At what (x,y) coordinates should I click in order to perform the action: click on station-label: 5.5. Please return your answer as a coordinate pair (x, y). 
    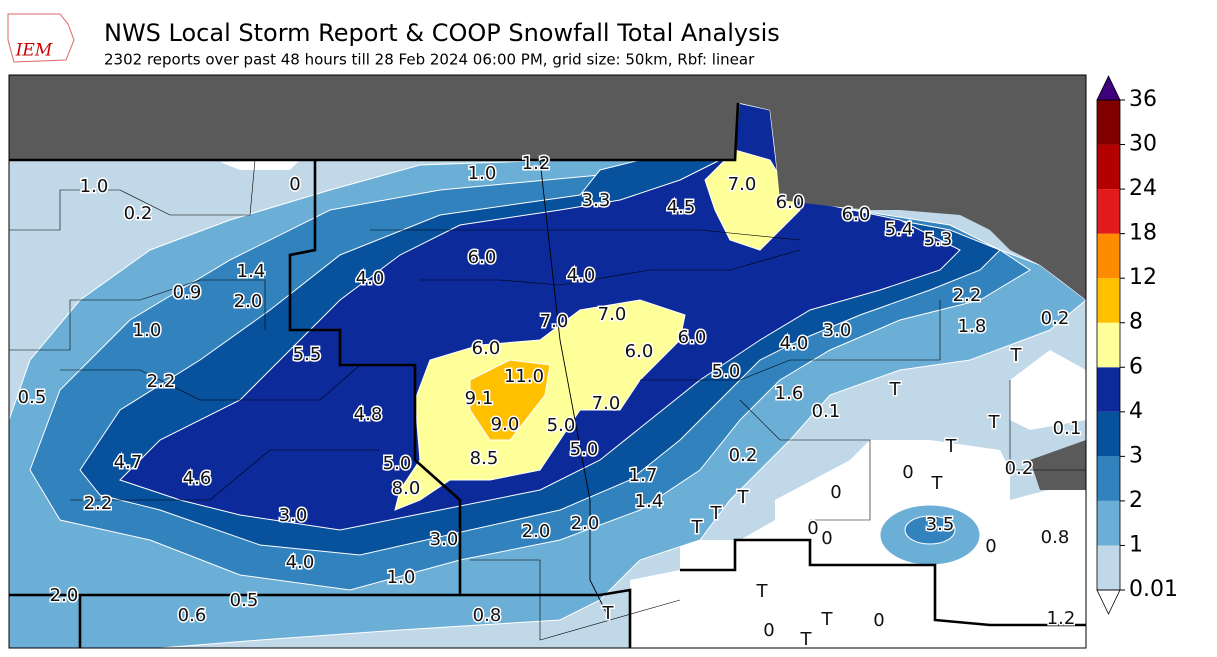
    Looking at the image, I should click on (307, 354).